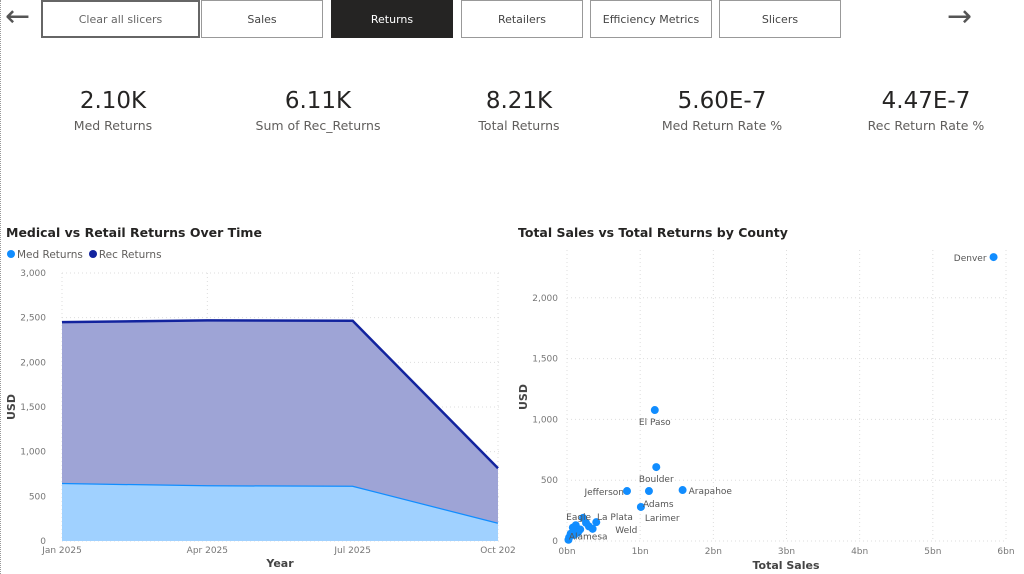  I want to click on x-tick-label: Oct 202, so click(498, 551).